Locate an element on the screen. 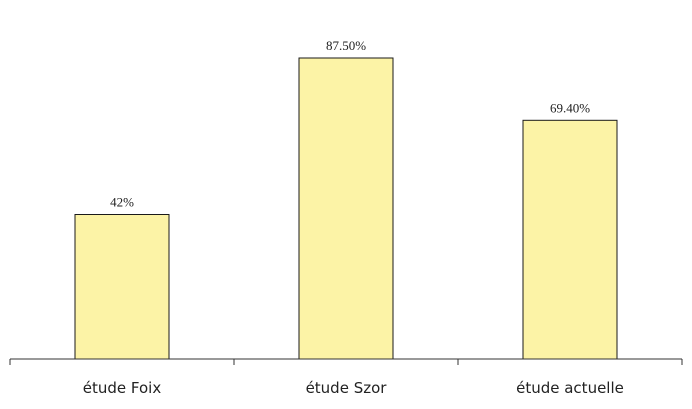  category-label-2: étude actuelle is located at coordinates (570, 388).